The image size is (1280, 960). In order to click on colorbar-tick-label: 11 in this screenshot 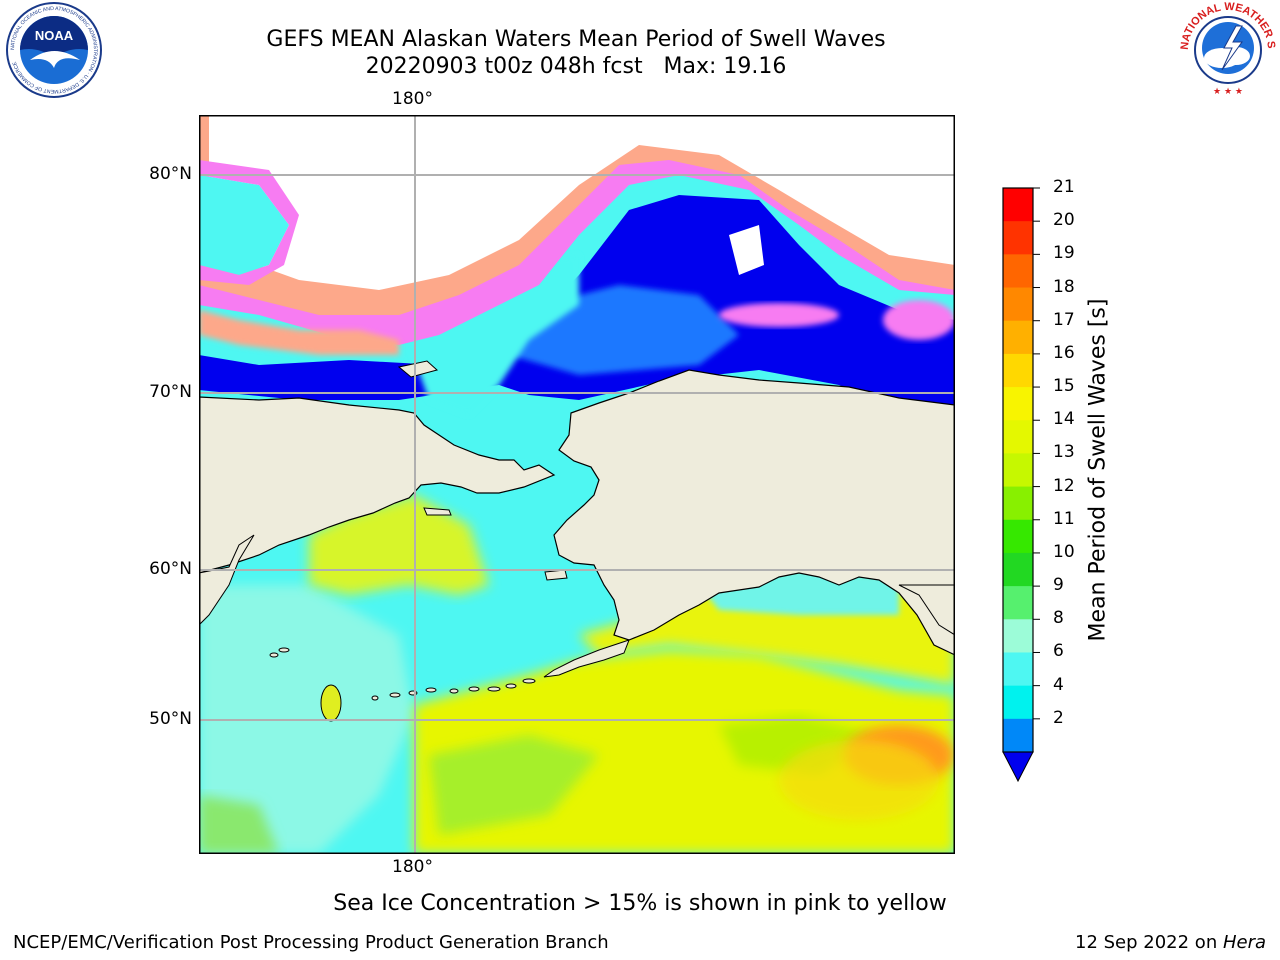, I will do `click(1064, 518)`.